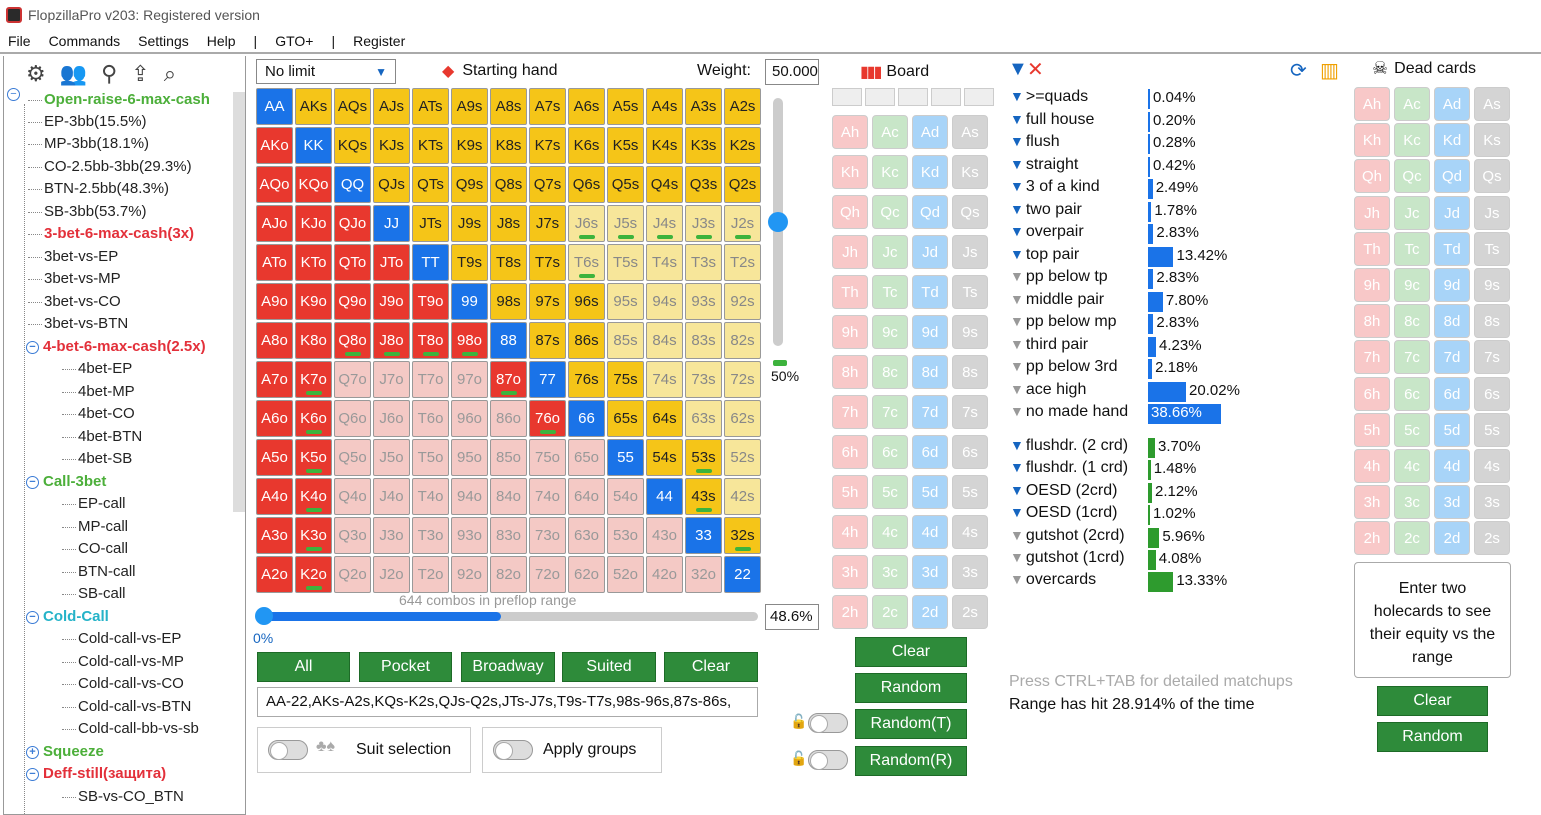  I want to click on board-card-Jh: Jh, so click(850, 252).